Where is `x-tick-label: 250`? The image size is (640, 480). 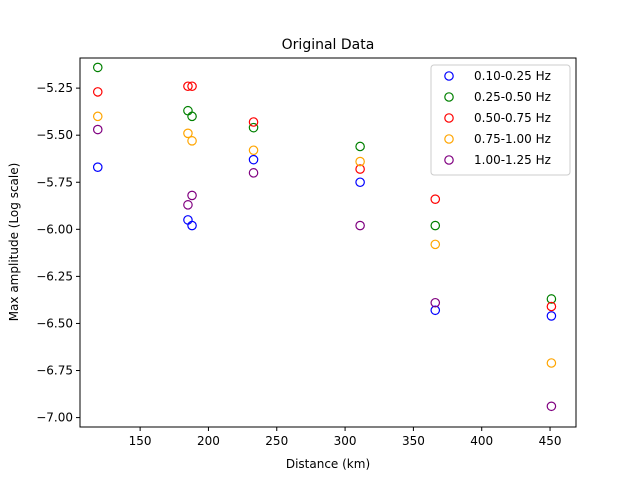
x-tick-label: 250 is located at coordinates (276, 441).